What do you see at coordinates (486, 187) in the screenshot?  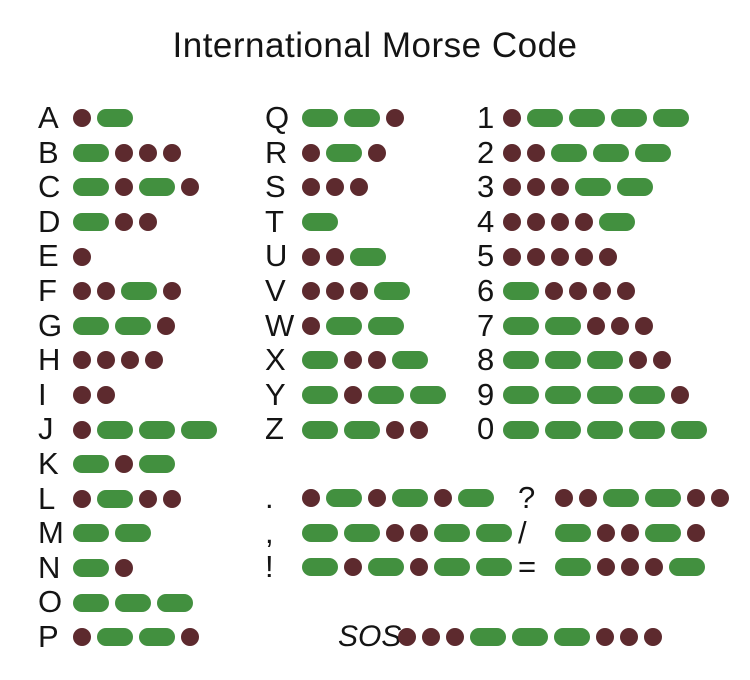 I see `morse-row-label: 3` at bounding box center [486, 187].